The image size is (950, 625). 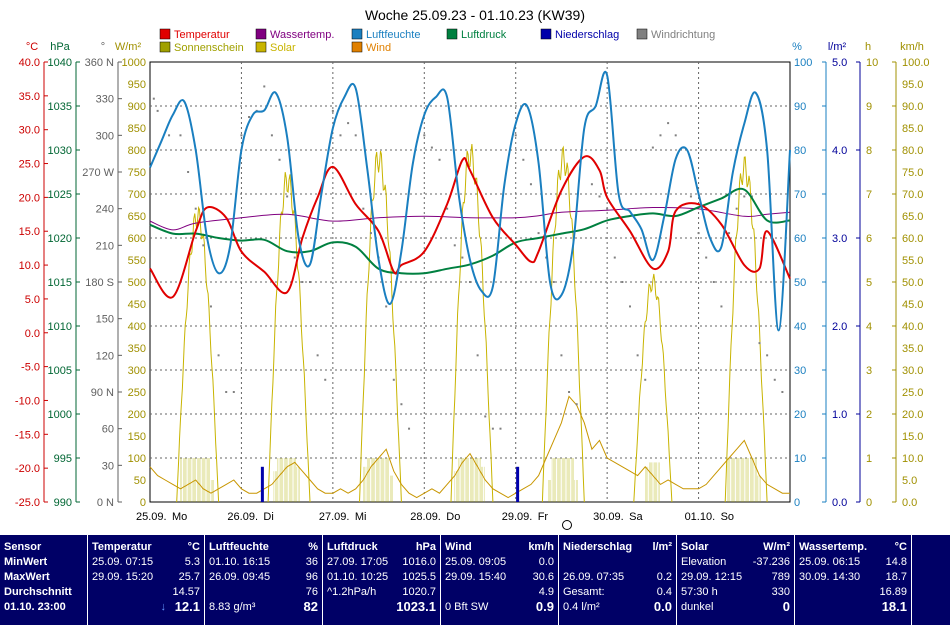 What do you see at coordinates (894, 606) in the screenshot?
I see `water-now: 18.1` at bounding box center [894, 606].